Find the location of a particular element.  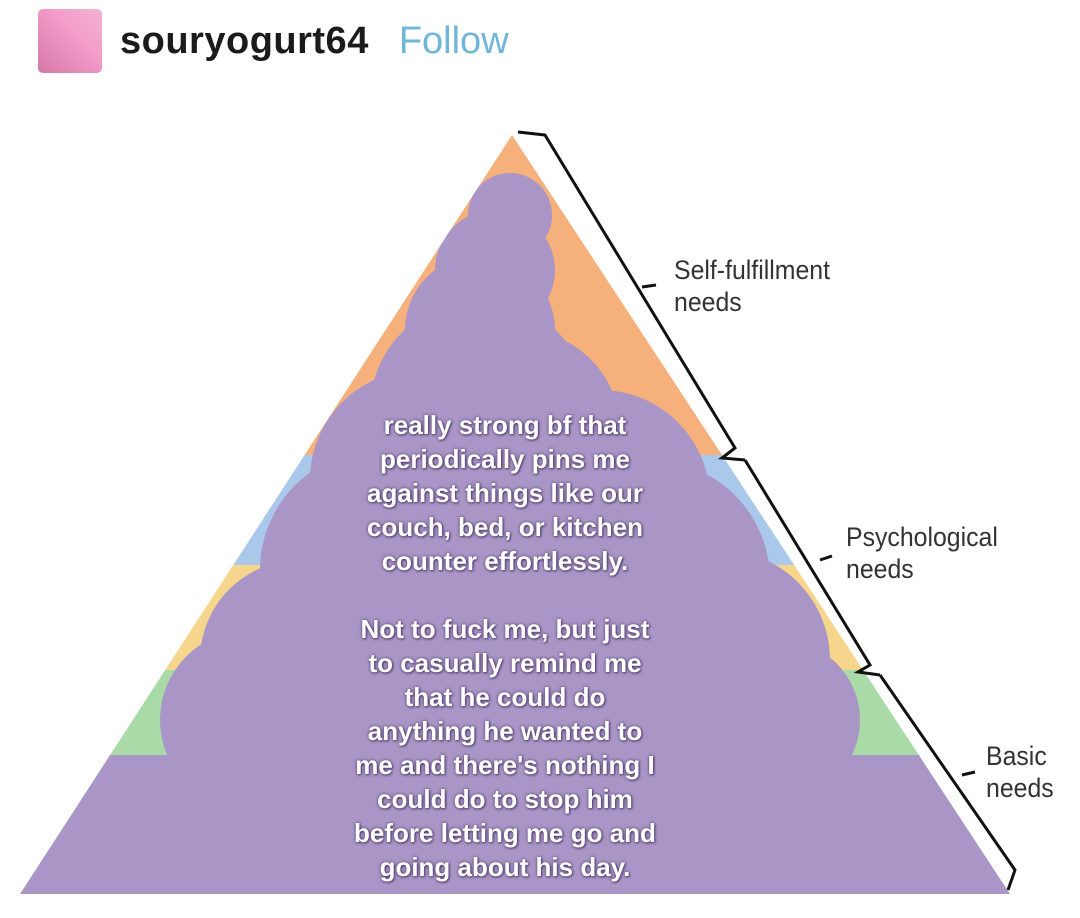

username: souryogurt64 is located at coordinates (244, 40).